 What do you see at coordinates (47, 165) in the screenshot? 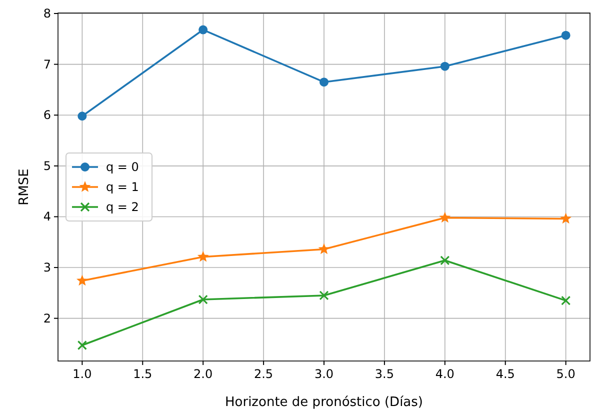
I see `y-tick-label: 5` at bounding box center [47, 165].